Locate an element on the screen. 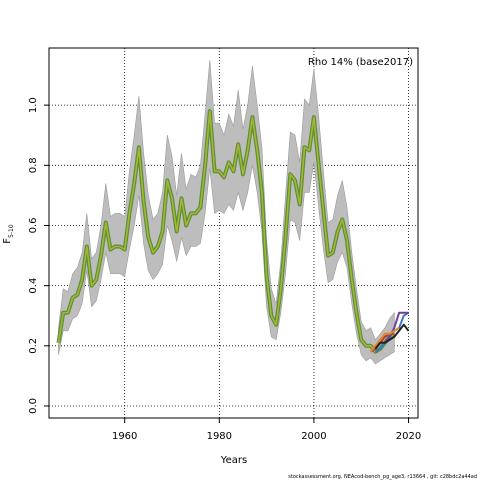 Image resolution: width=480 pixels, height=480 pixels. x-axis: 1960 1980 2000 2020 is located at coordinates (266, 430).